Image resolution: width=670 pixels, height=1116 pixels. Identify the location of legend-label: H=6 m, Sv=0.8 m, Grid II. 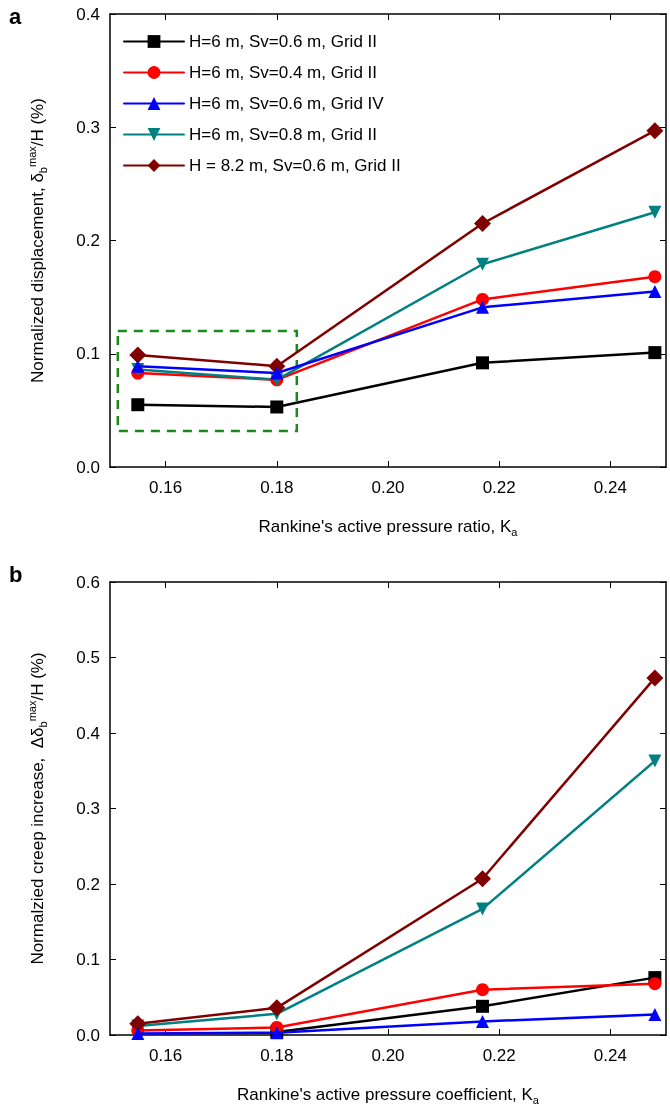
(283, 134).